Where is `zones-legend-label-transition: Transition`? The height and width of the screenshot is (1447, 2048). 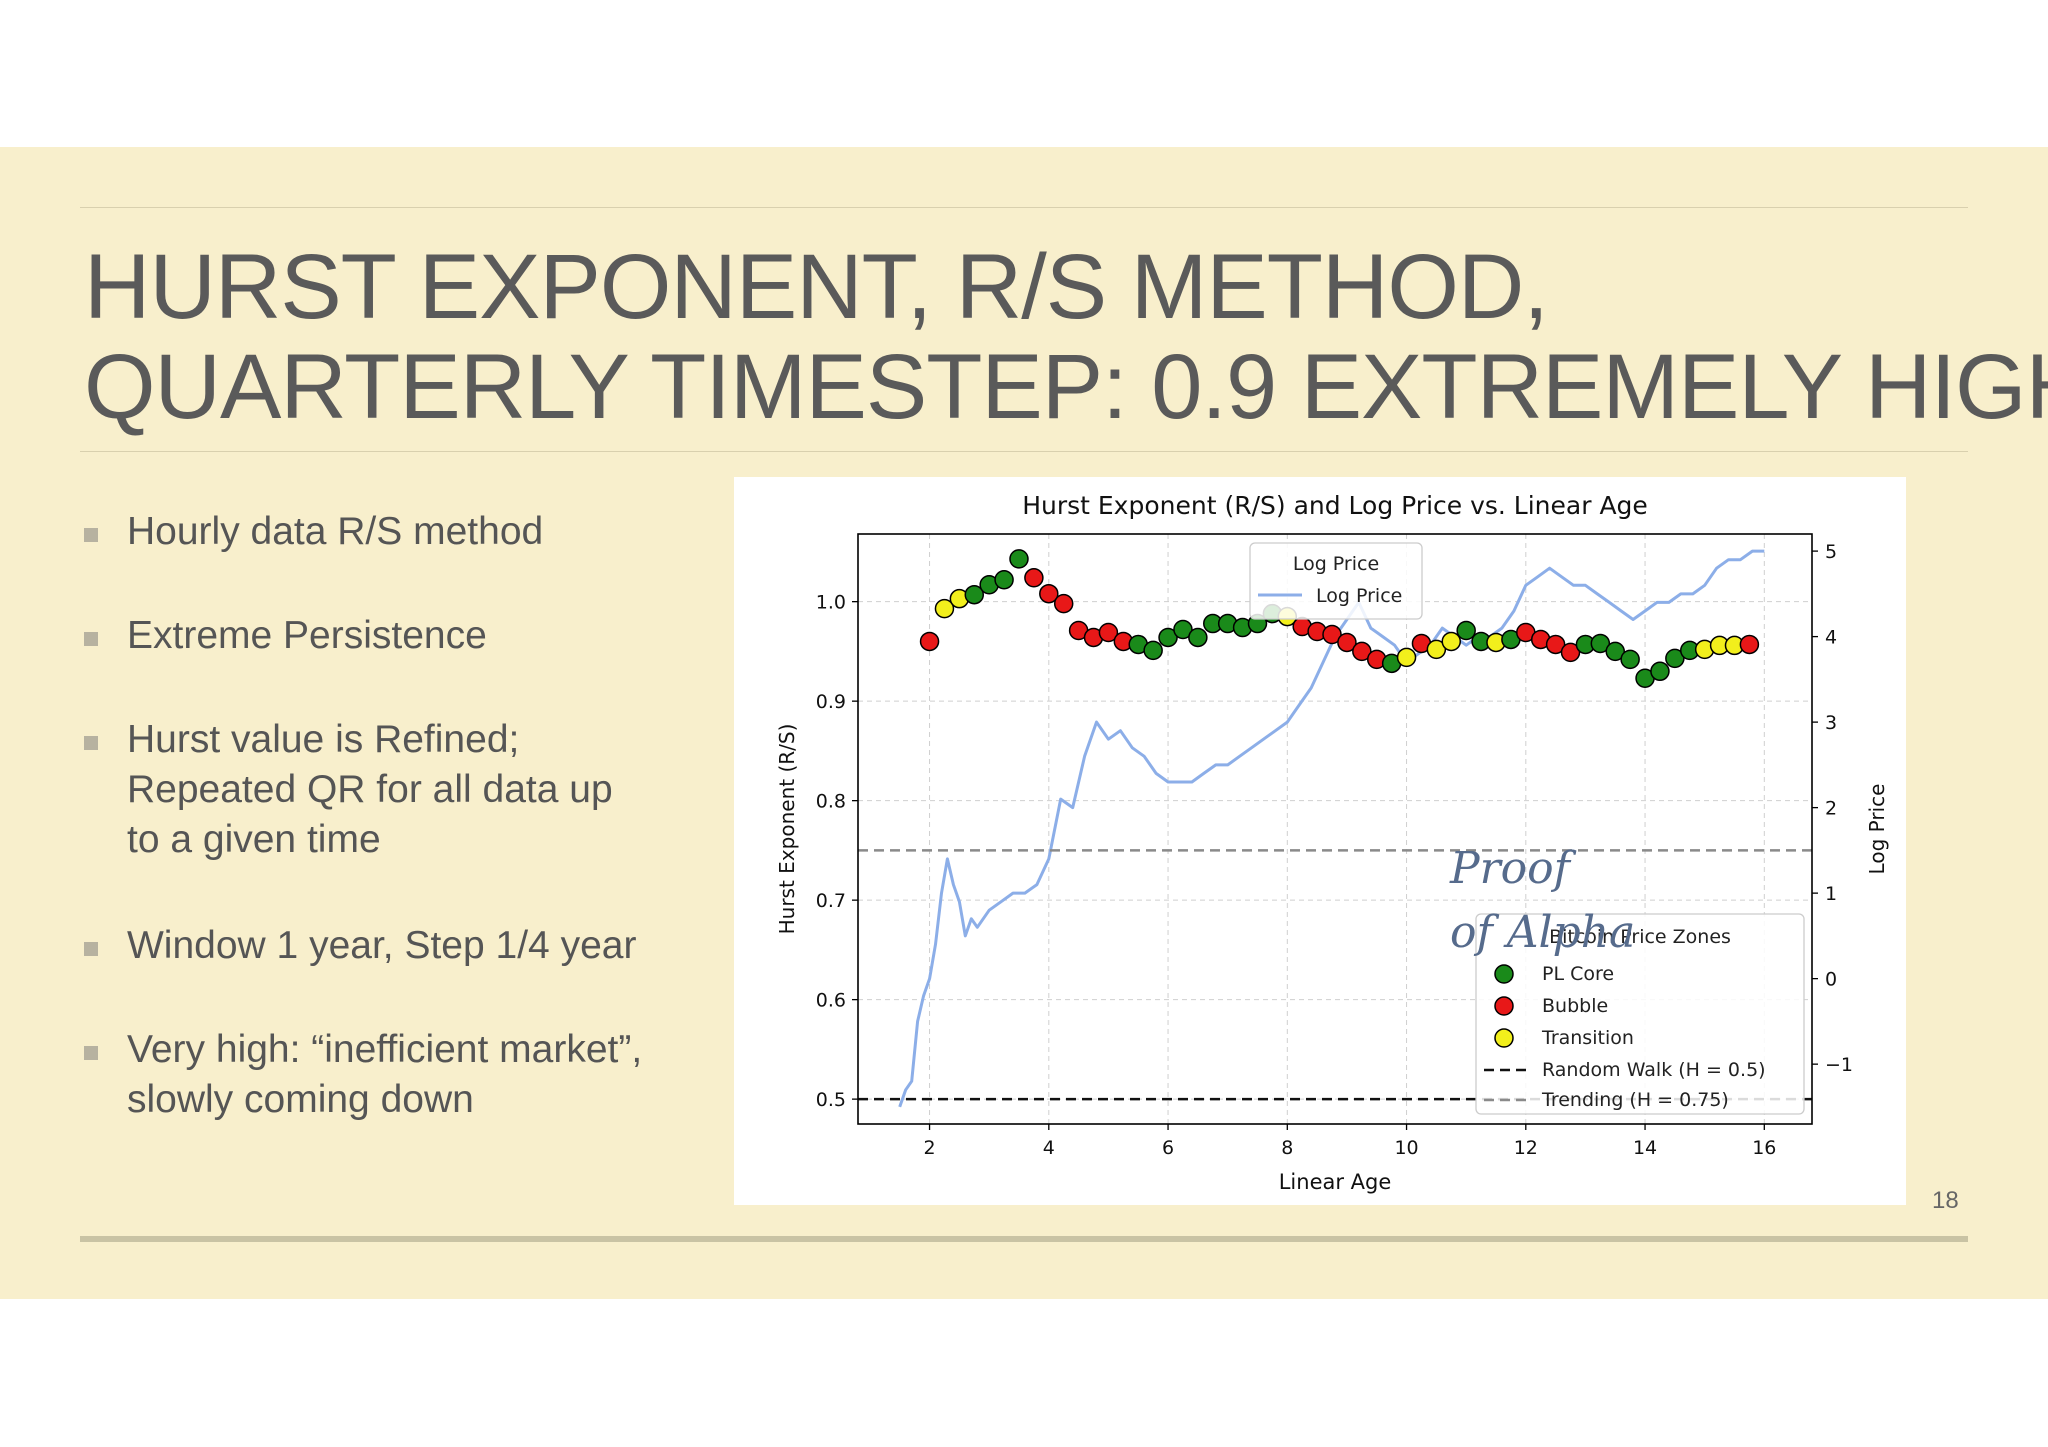
zones-legend-label-transition: Transition is located at coordinates (1587, 1038).